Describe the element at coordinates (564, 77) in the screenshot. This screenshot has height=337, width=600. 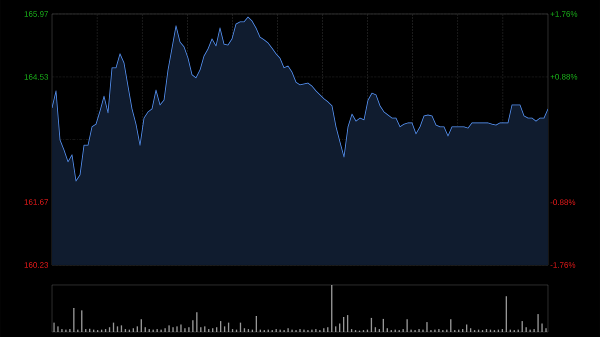
I see `y2-tick-label: +0.88%` at that location.